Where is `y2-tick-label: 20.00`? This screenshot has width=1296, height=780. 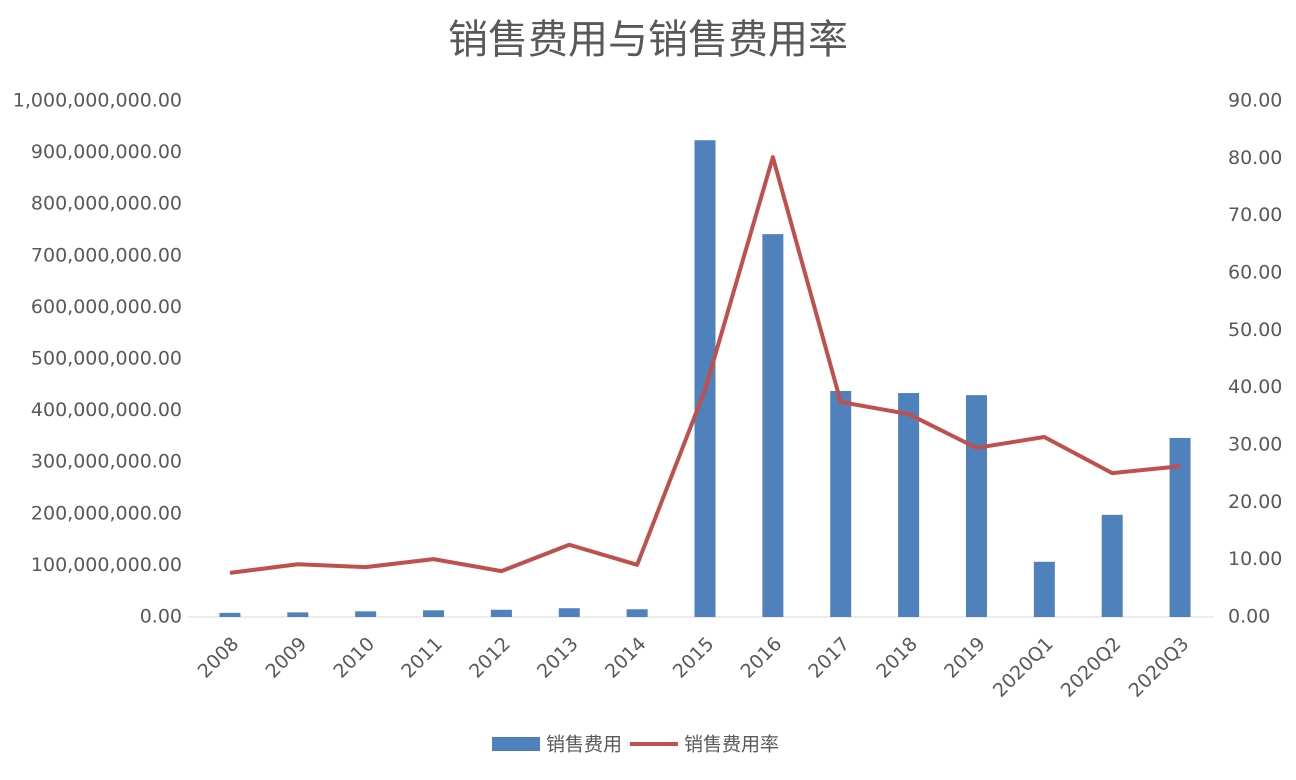 y2-tick-label: 20.00 is located at coordinates (1255, 502).